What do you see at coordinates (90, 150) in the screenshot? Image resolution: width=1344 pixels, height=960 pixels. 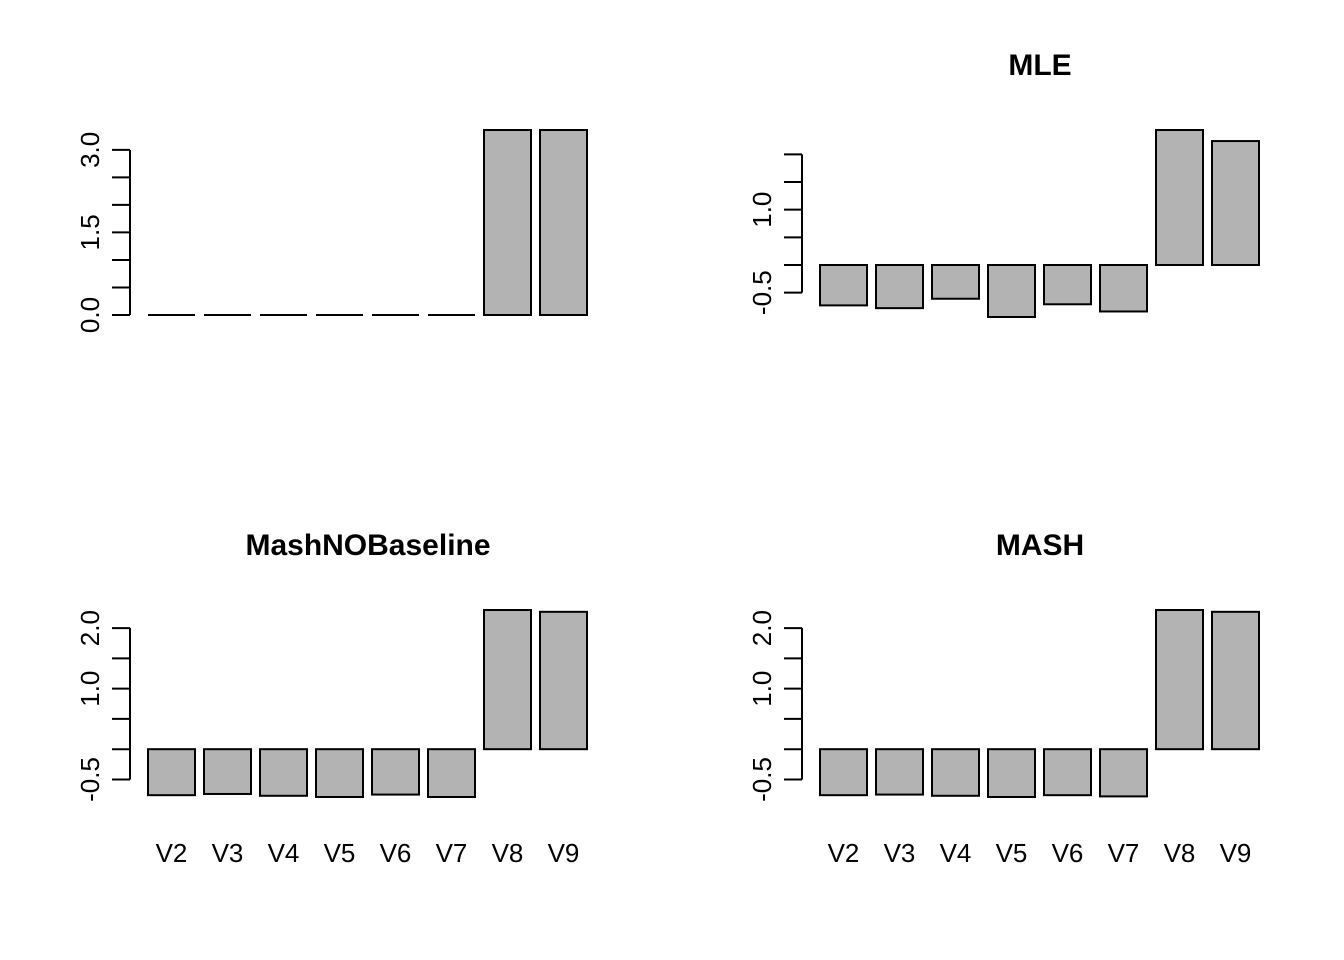 I see `y-tick-label: 3.0` at bounding box center [90, 150].